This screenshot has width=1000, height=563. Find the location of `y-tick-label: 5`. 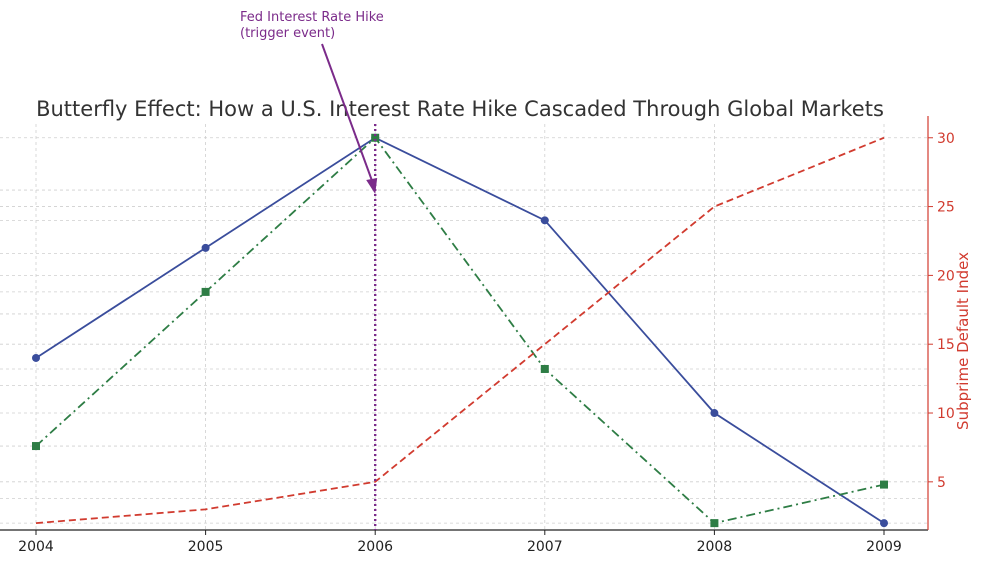

y-tick-label: 5 is located at coordinates (941, 483).